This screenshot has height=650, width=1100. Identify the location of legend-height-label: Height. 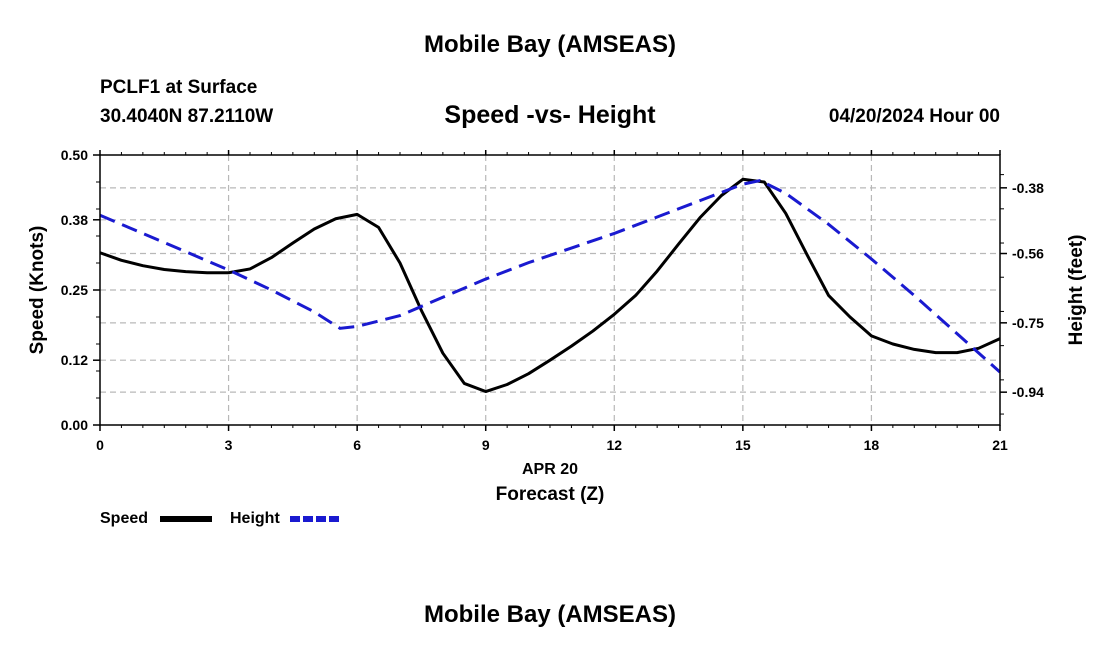
(255, 518).